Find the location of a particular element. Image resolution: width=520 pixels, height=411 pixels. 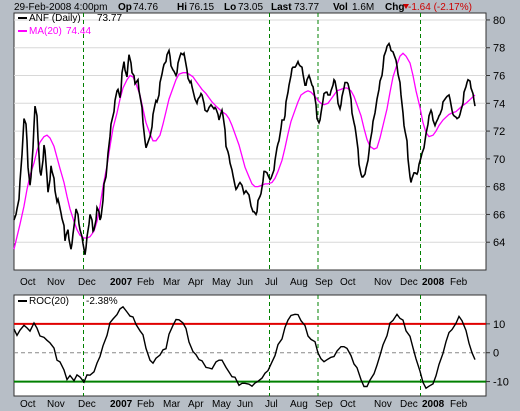

price-y-tick-label: 68 is located at coordinates (499, 188).